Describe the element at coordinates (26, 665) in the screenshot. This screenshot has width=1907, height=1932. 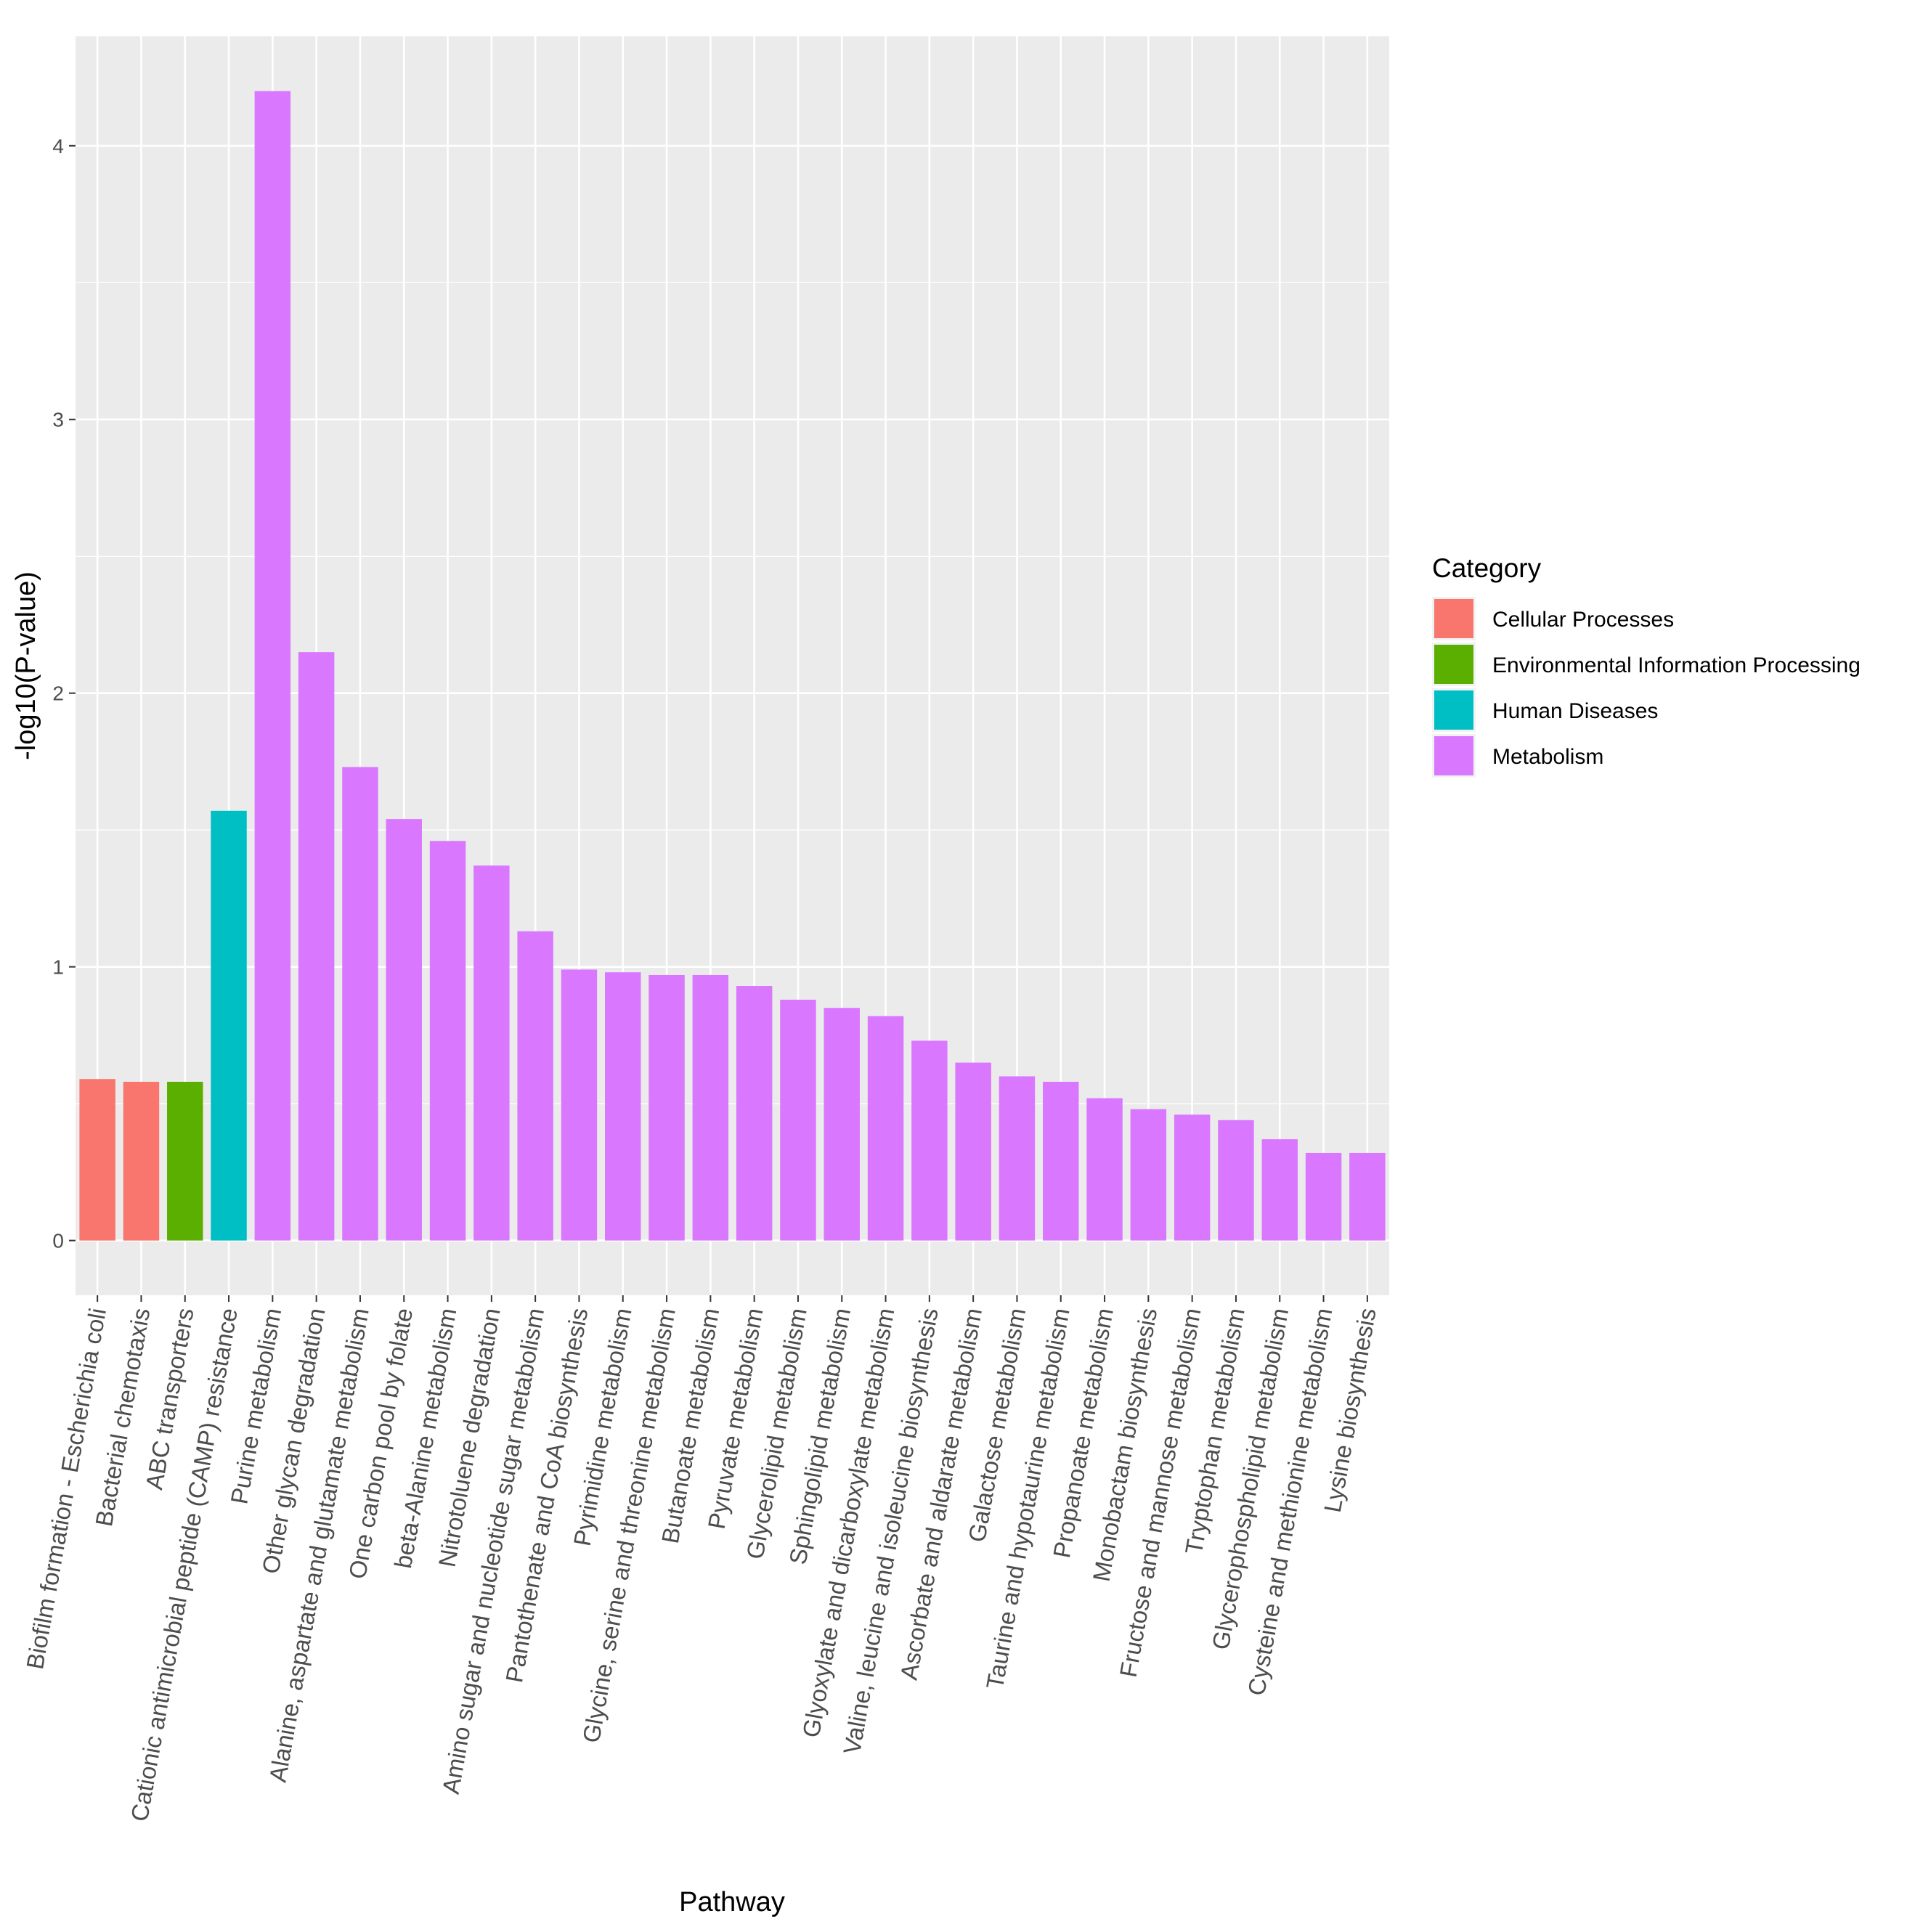
I see `y-axis-title: -log10(P-value)` at that location.